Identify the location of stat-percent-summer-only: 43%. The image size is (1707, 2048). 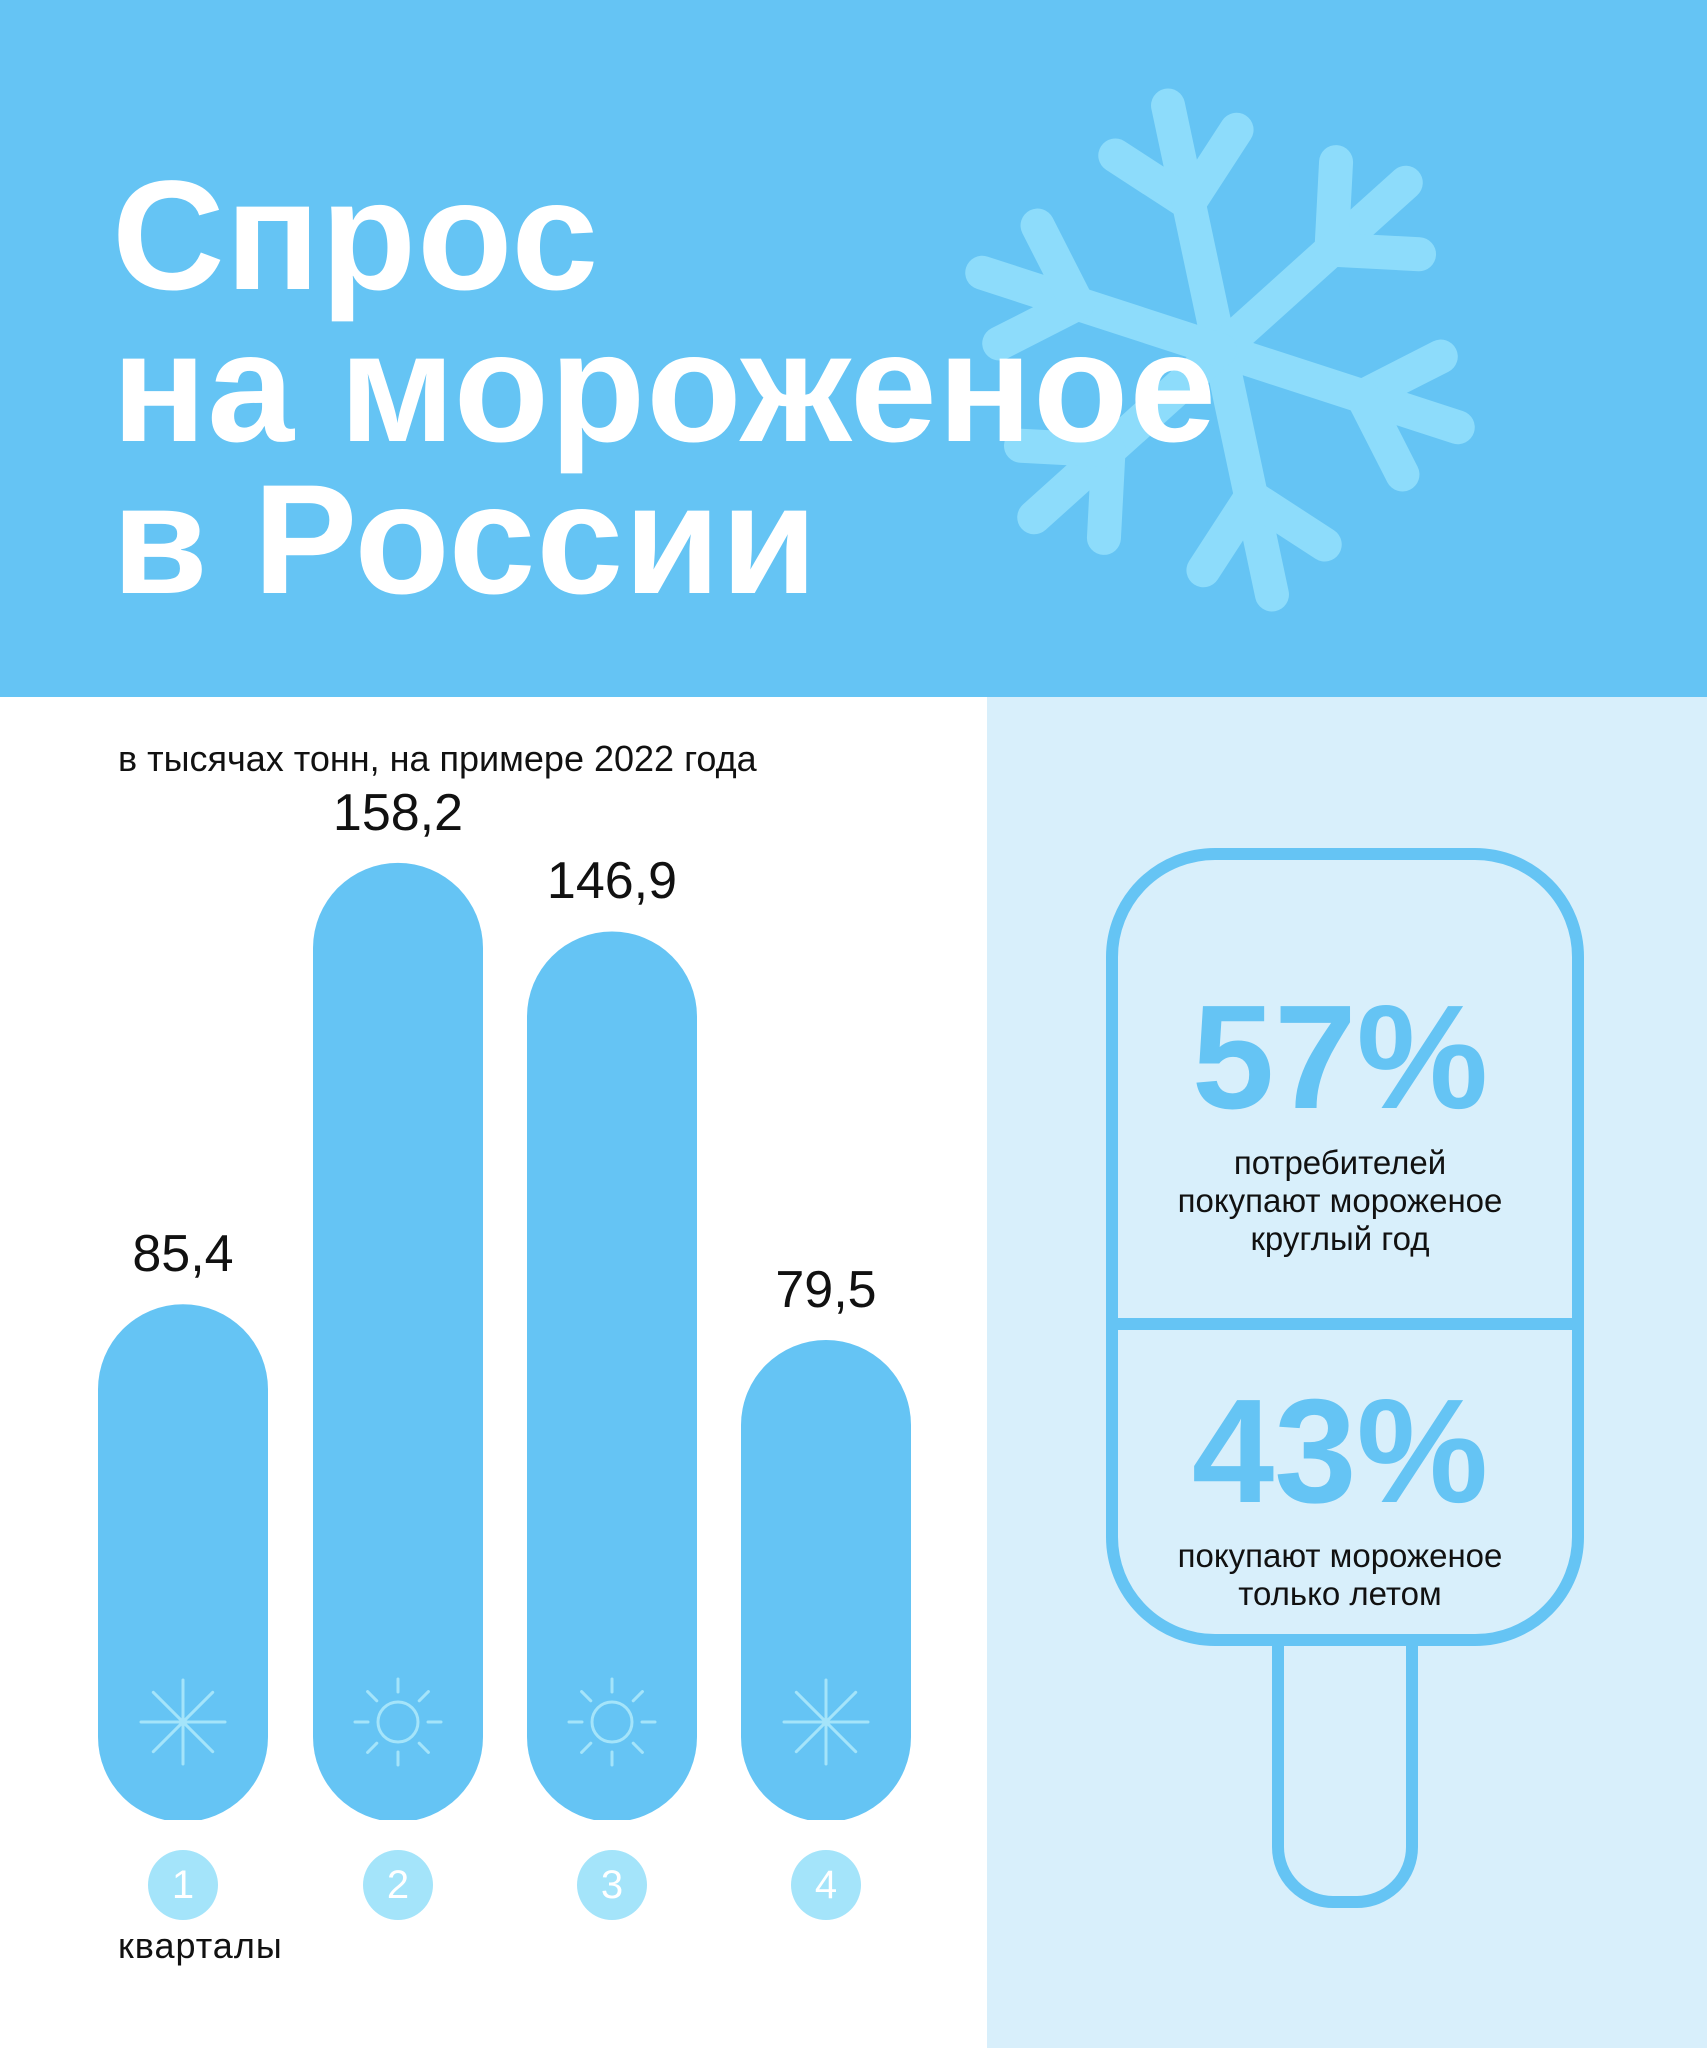
(1340, 1451).